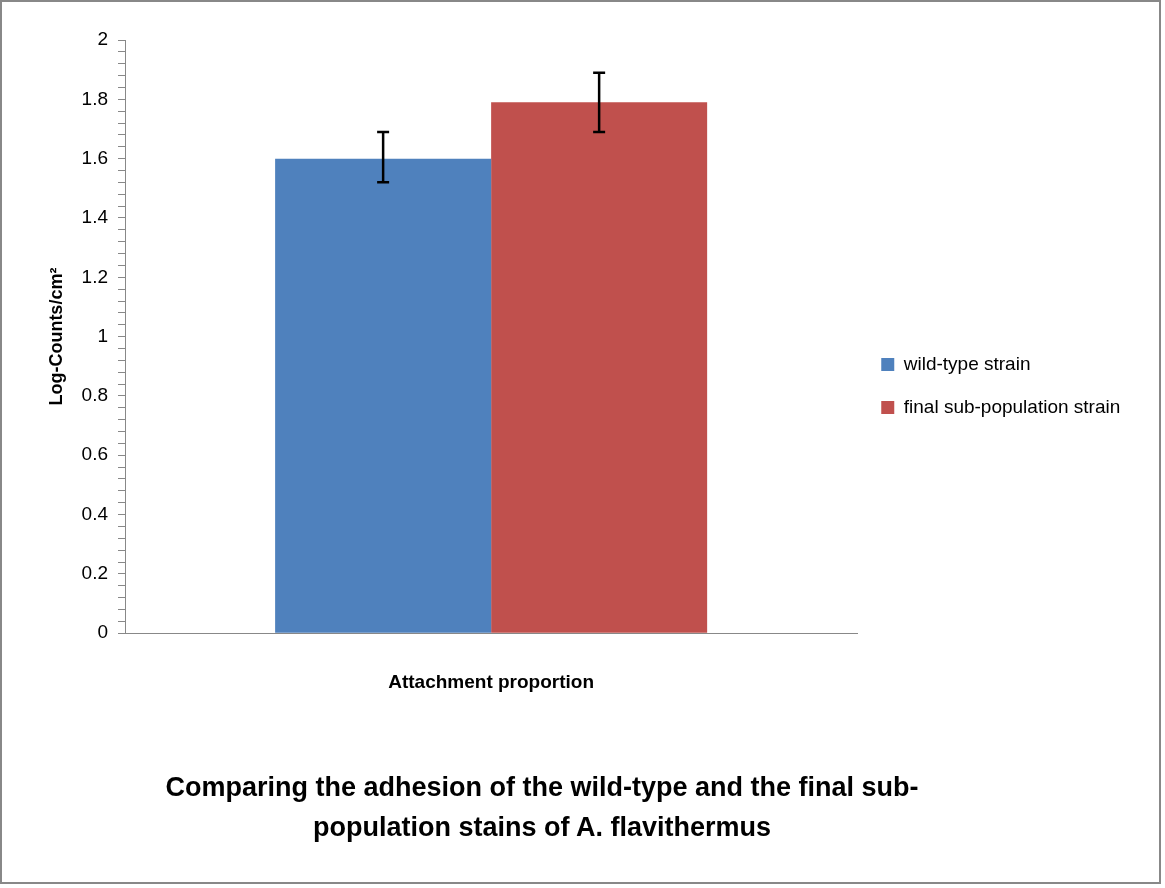 This screenshot has height=888, width=1165. I want to click on legend-label: final sub-population strain, so click(1012, 406).